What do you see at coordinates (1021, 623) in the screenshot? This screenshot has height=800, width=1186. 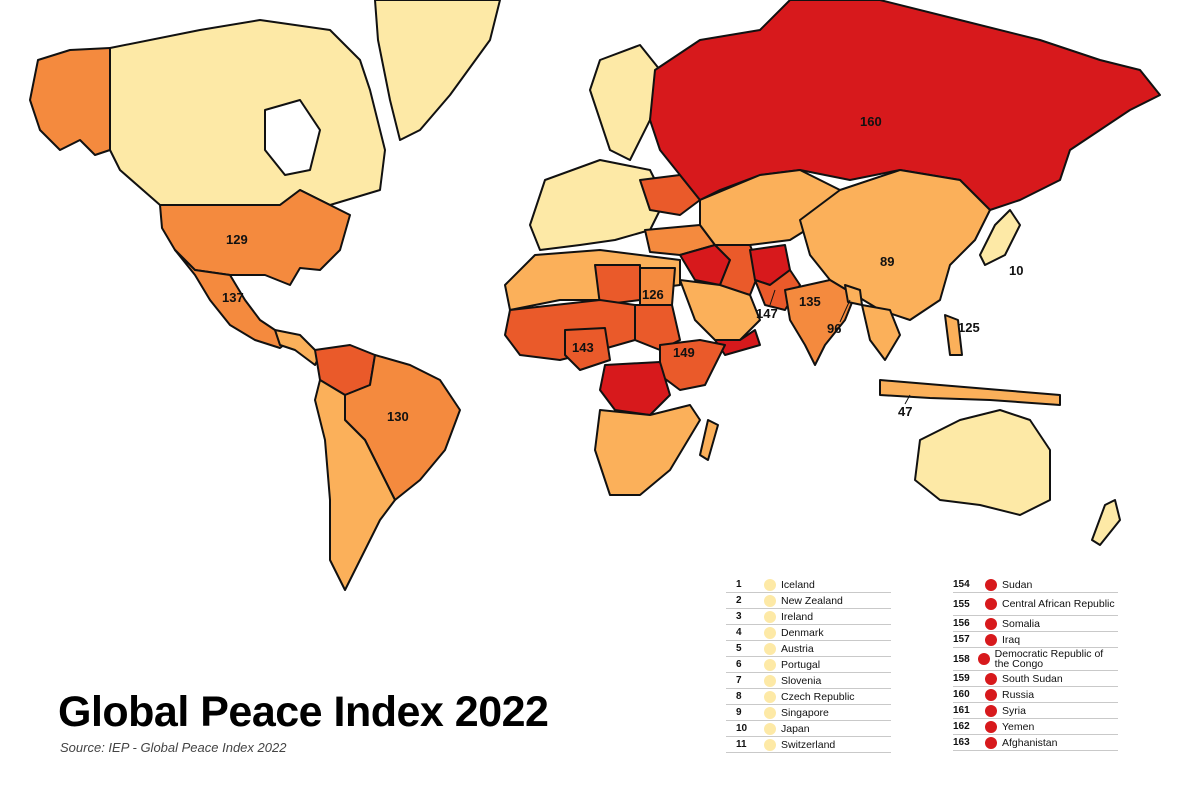 I see `legend-country: Somalia` at bounding box center [1021, 623].